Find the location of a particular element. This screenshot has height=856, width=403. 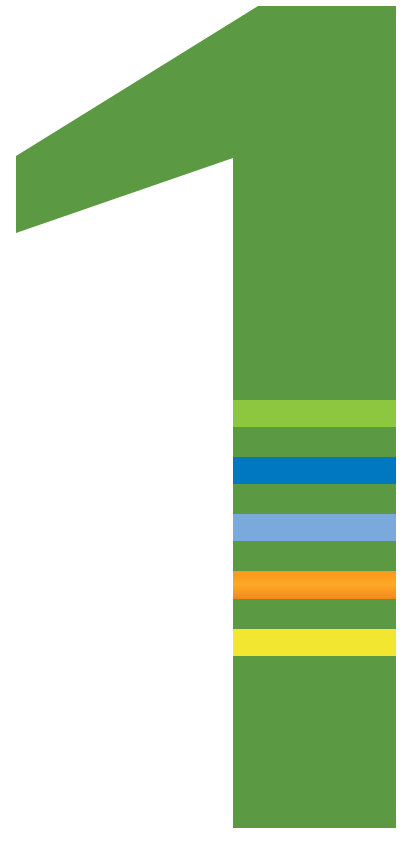

stripe-lime is located at coordinates (314, 413).